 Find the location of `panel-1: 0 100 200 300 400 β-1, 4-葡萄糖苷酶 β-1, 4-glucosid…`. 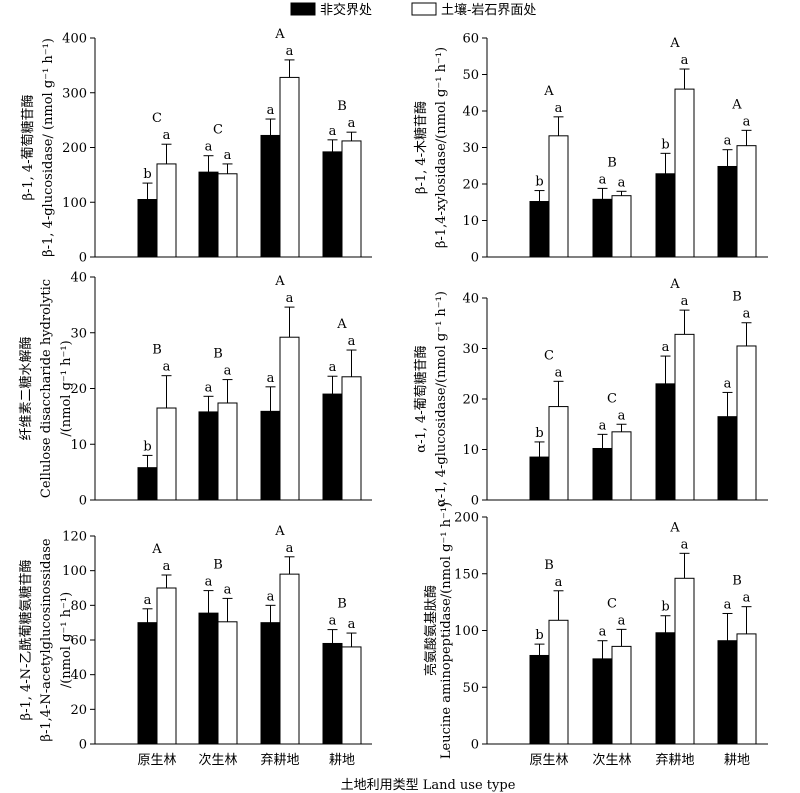

panel-1: 0 100 200 300 400 β-1, 4-葡萄糖苷酶 β-1, 4-glucosid… is located at coordinates (196, 146).